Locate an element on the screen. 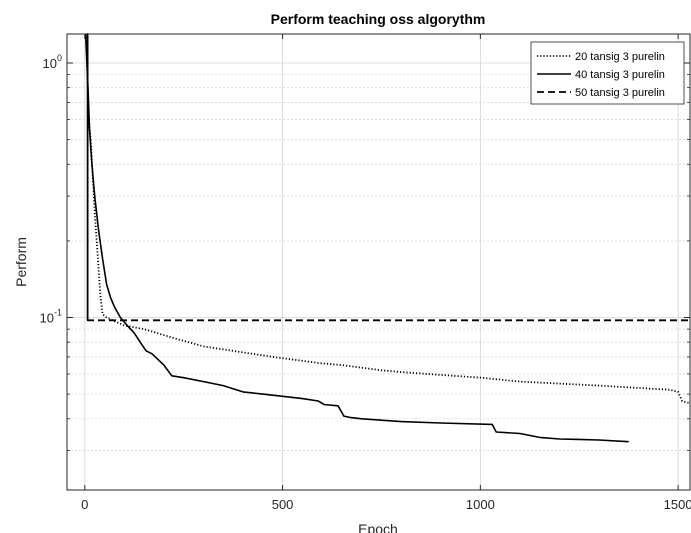 The height and width of the screenshot is (533, 691). legend-label: 40 tansig 3 purelin is located at coordinates (620, 75).